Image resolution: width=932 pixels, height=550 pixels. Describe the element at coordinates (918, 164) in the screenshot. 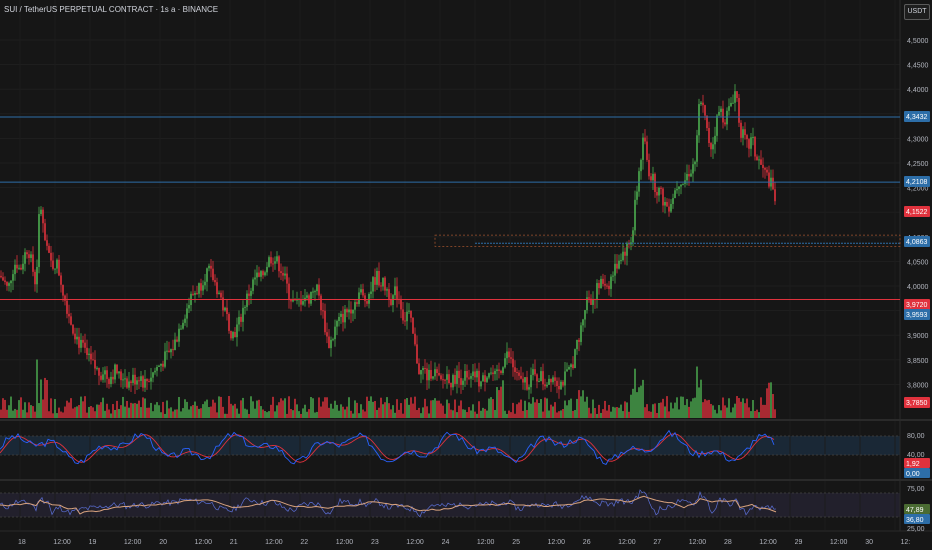

I see `price-tick: 4,2500` at that location.